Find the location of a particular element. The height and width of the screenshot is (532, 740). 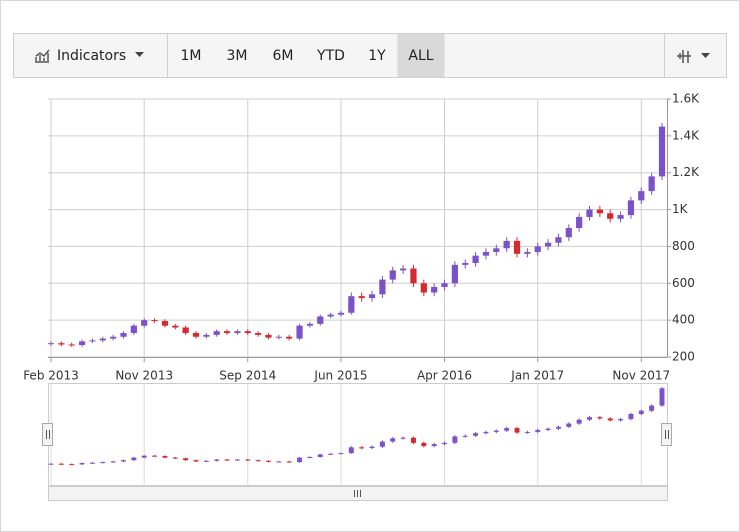

indicators-label: Indicators is located at coordinates (91, 56).